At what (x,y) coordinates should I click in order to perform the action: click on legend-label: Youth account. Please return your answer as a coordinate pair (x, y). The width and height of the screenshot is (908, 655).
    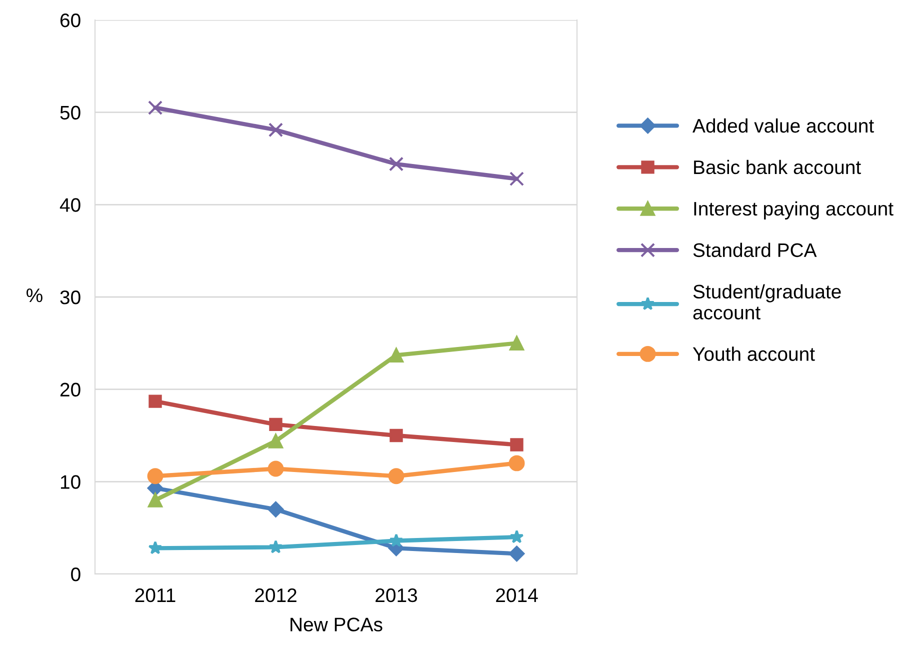
    Looking at the image, I should click on (753, 353).